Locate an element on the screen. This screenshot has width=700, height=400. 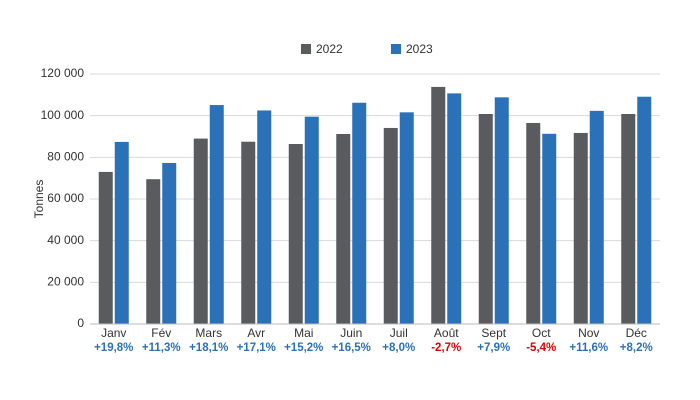
y-tick-label: 0 is located at coordinates (80, 323).